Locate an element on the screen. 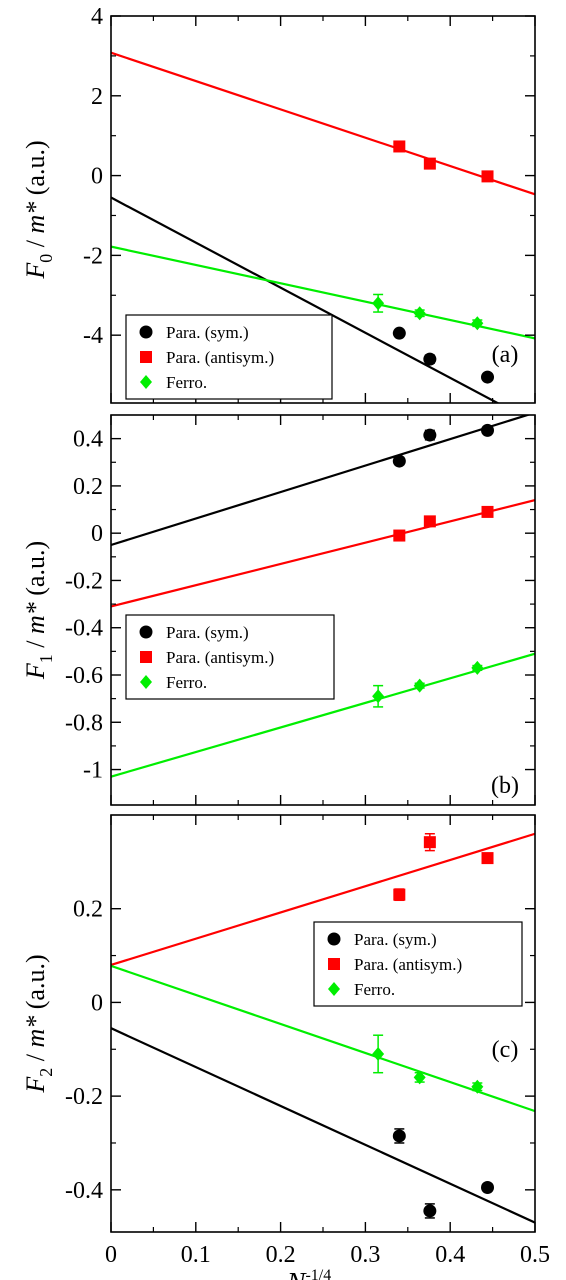  x-tick-label: 0.5 is located at coordinates (535, 1255).